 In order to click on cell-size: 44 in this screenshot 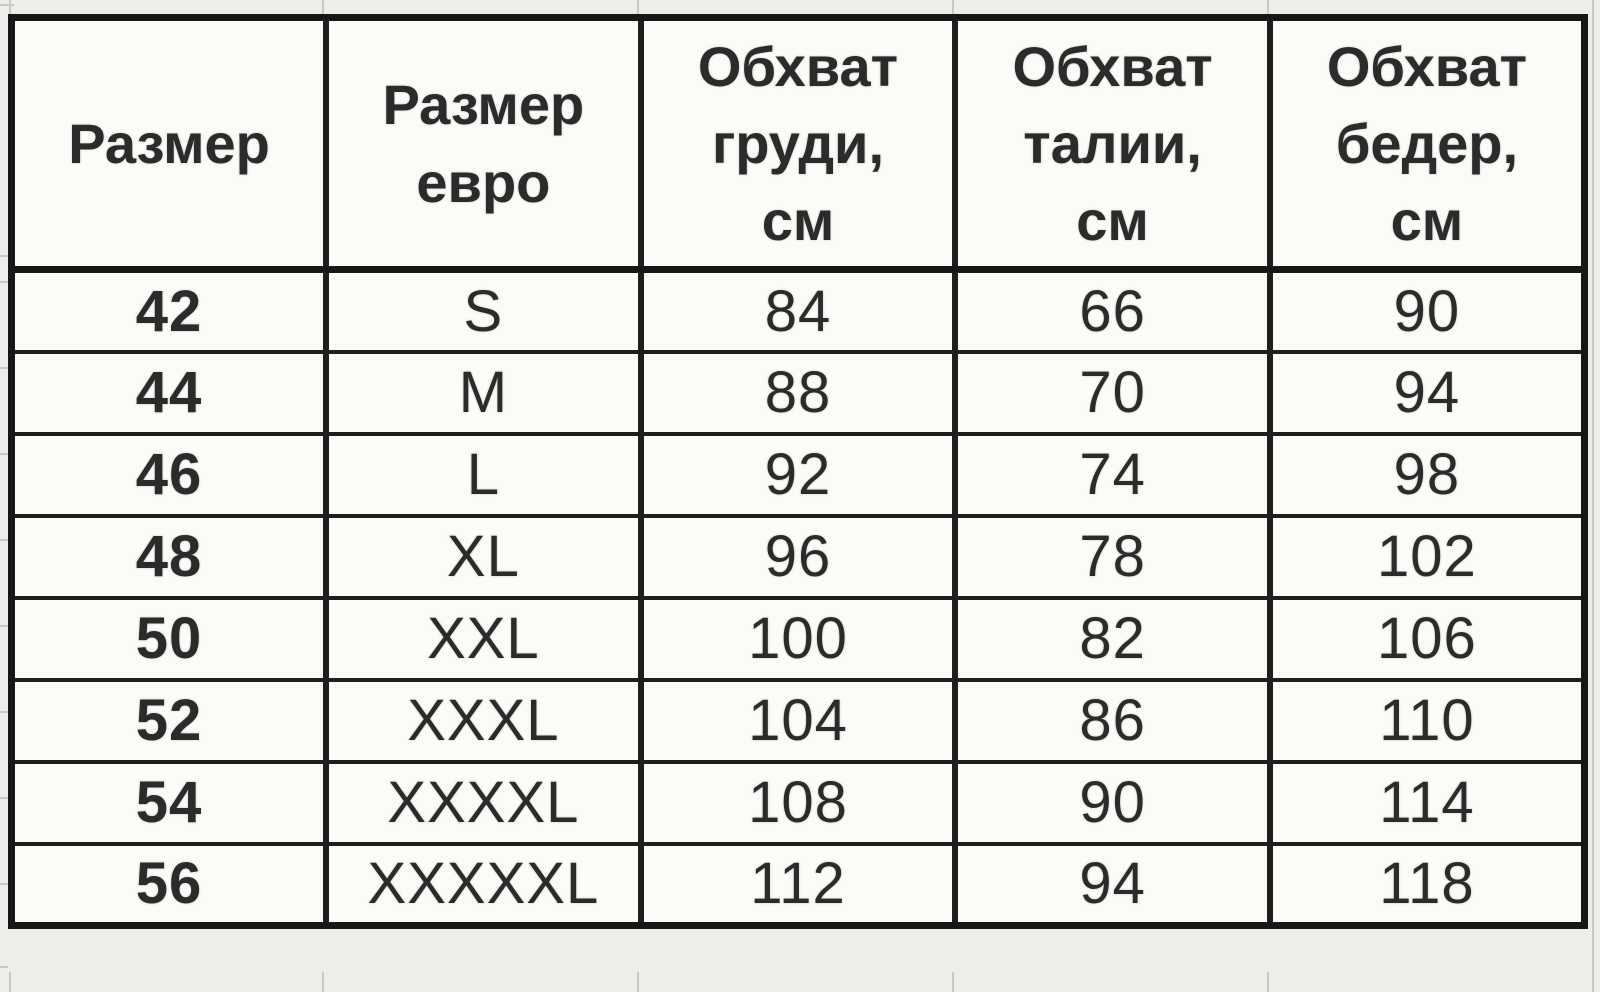, I will do `click(169, 392)`.